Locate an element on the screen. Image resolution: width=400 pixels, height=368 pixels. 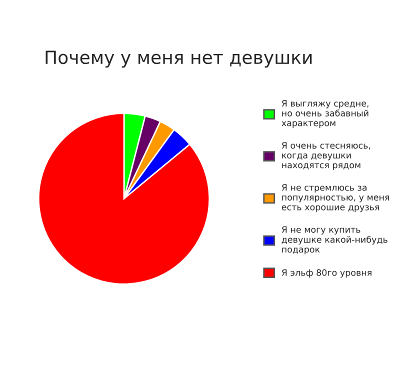
legend-label: Я не могу купить девушке какой-нибудь подарок is located at coordinates (335, 240).